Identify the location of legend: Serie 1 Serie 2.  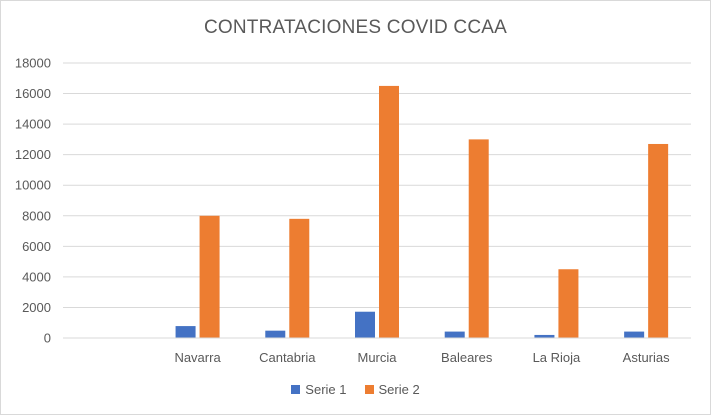
(355, 389).